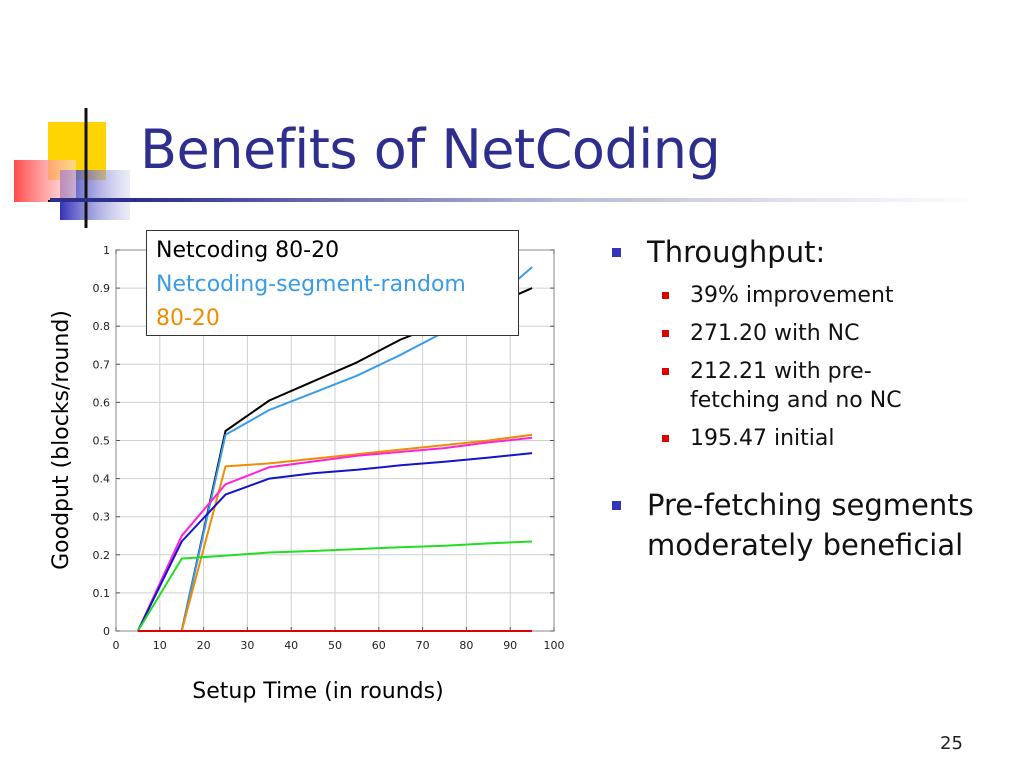 The width and height of the screenshot is (1024, 768). Describe the element at coordinates (311, 284) in the screenshot. I see `legend-entry-netcoding-segment-random: Netcoding-segment-random` at that location.